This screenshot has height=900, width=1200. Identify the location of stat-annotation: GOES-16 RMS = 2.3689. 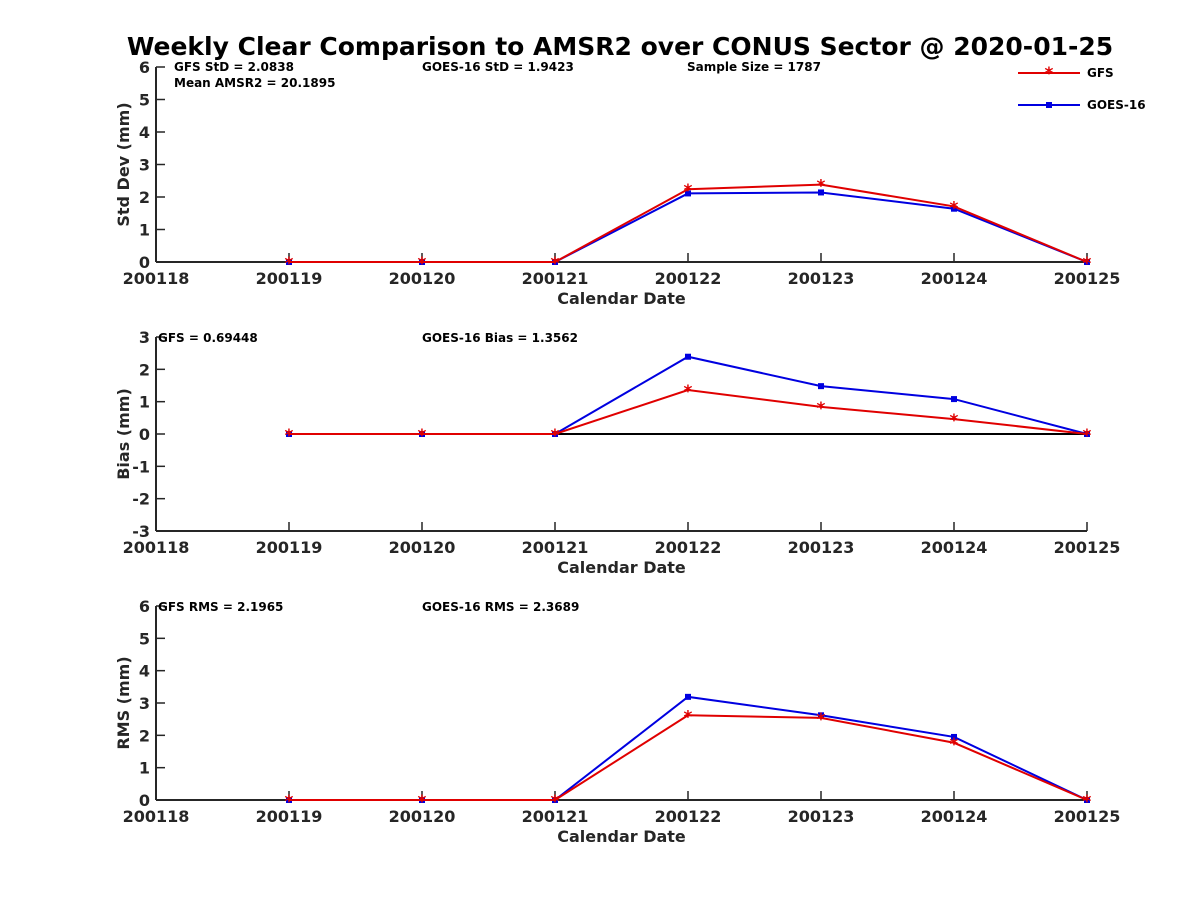
(500, 607).